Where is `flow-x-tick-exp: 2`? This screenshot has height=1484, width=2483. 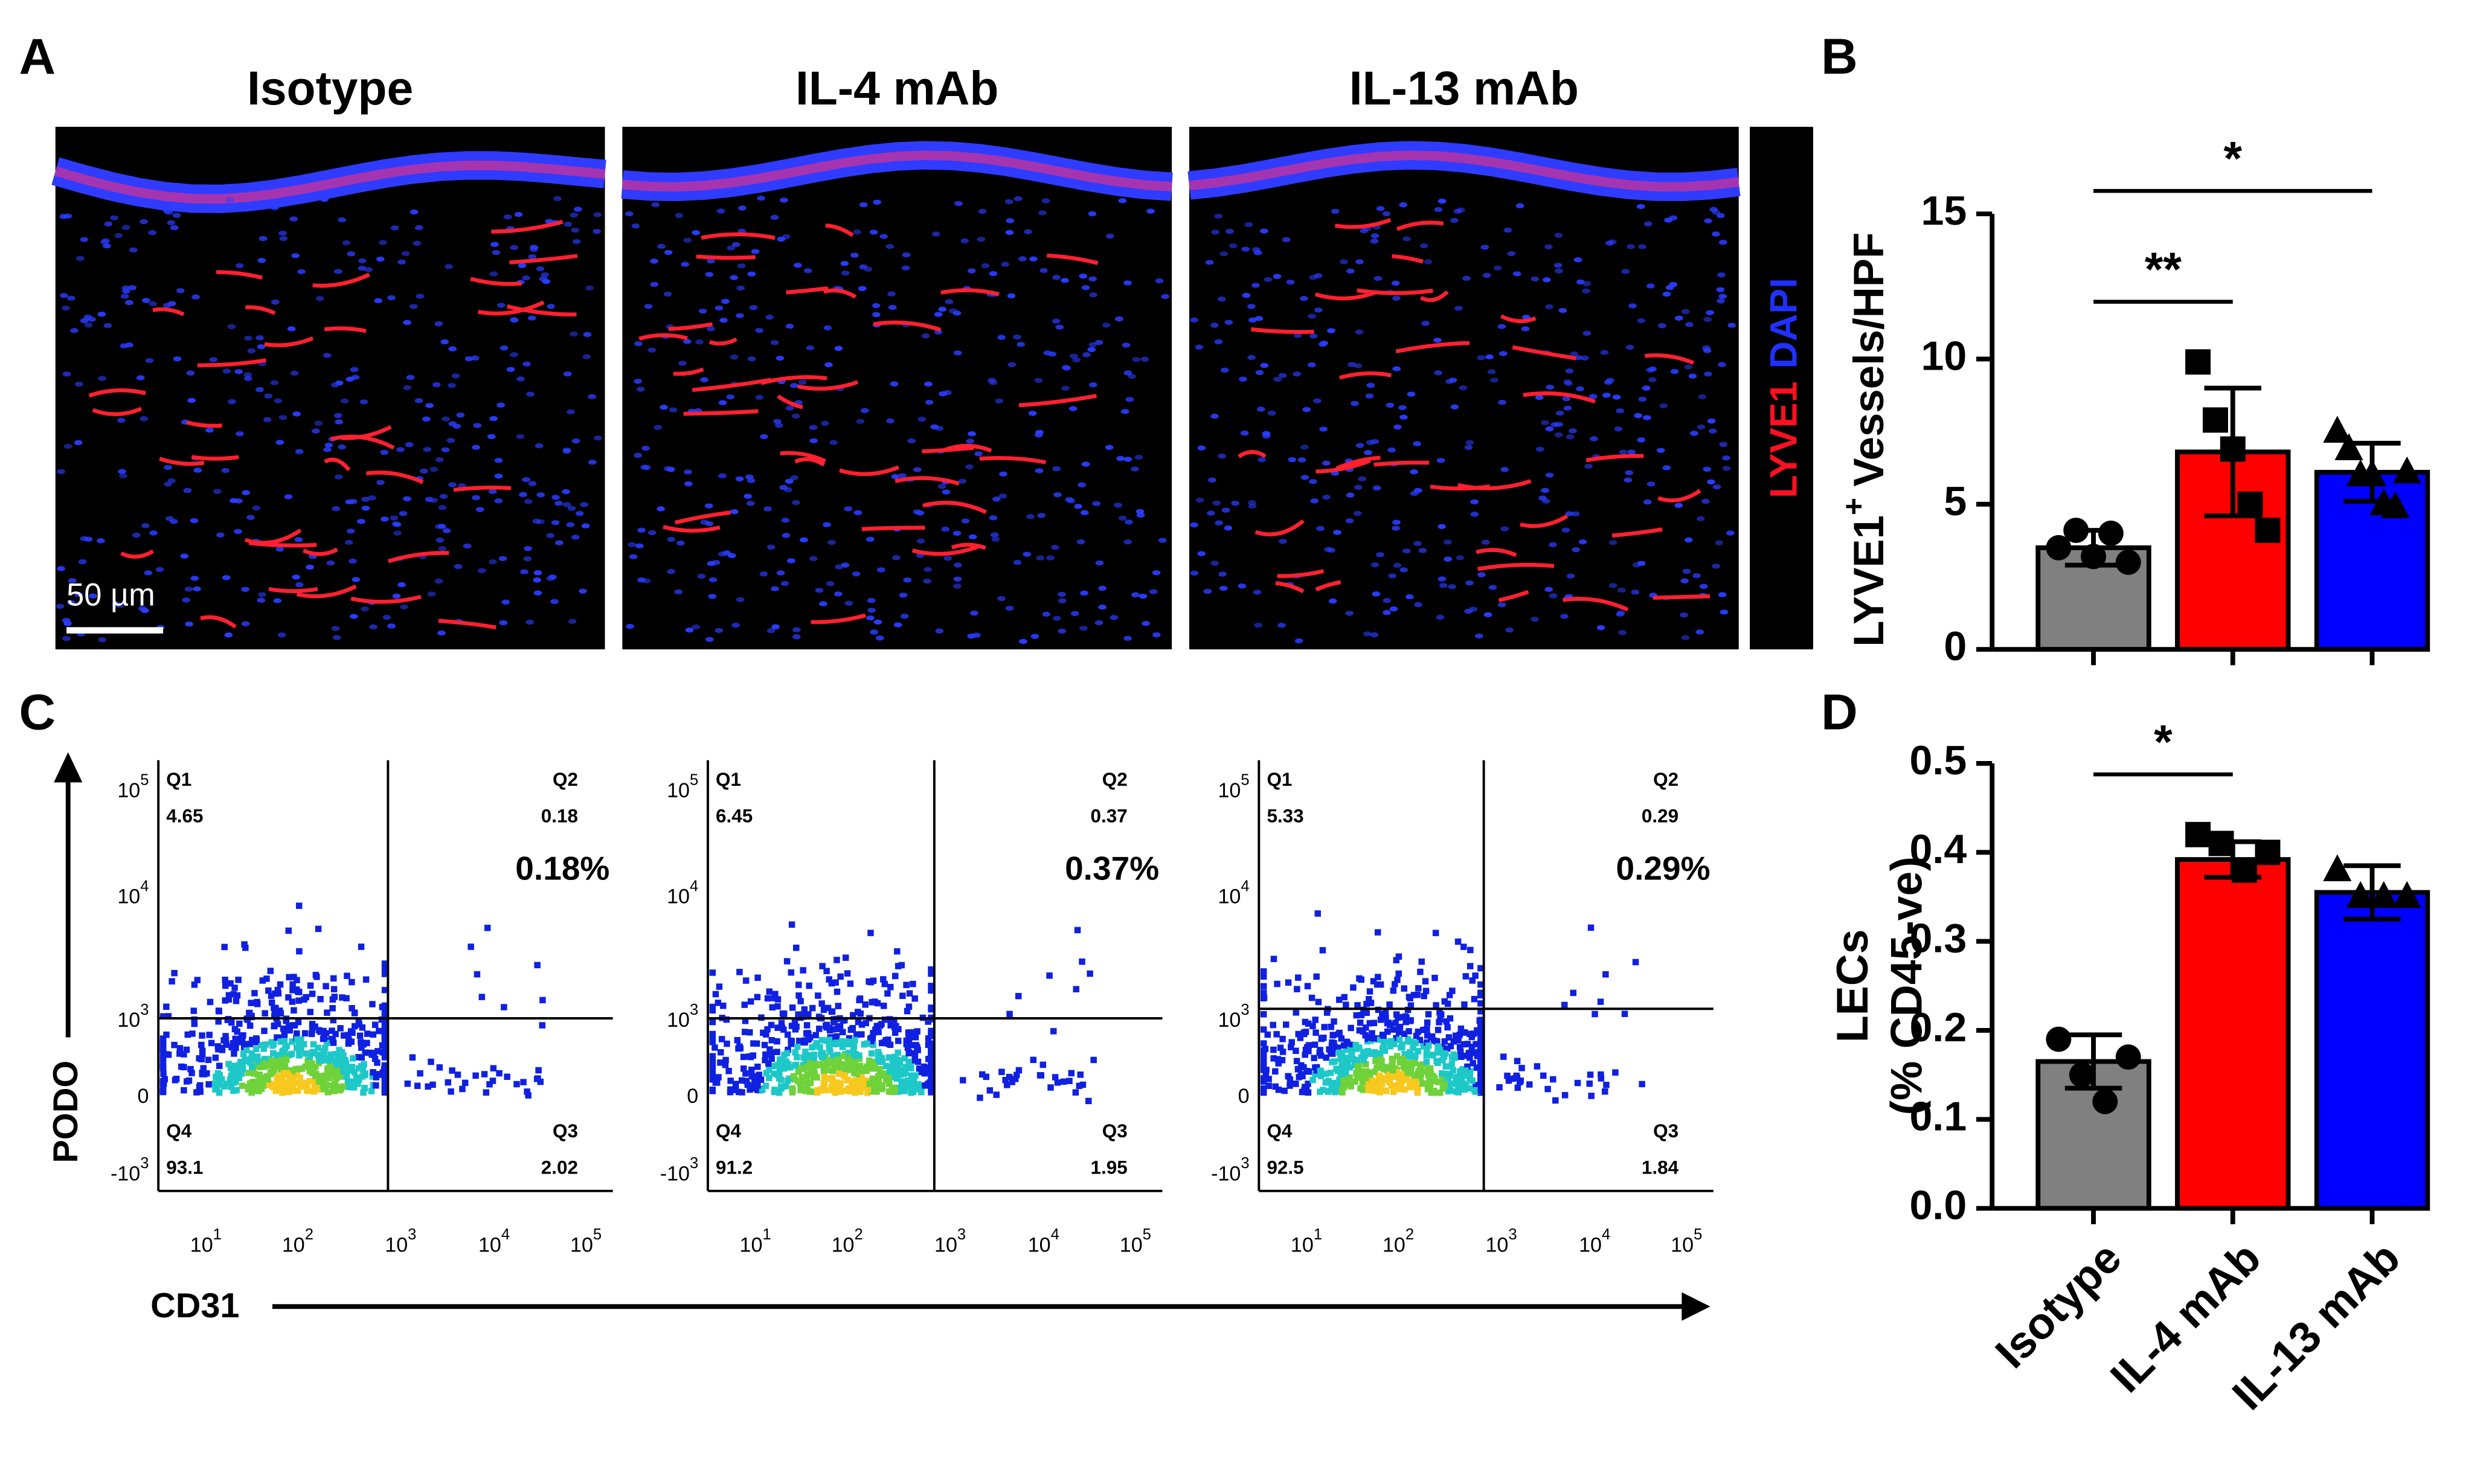
flow-x-tick-exp: 2 is located at coordinates (859, 1234).